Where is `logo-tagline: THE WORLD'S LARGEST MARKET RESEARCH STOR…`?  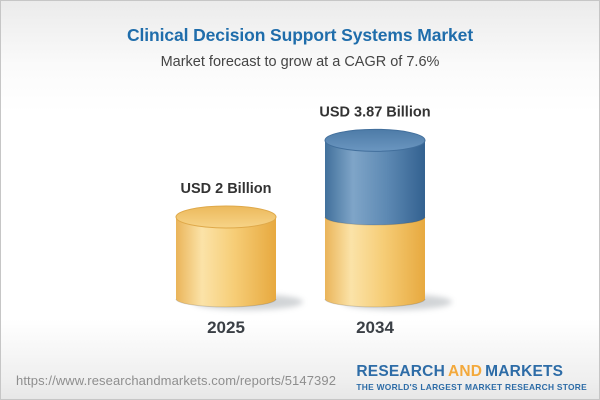 logo-tagline: THE WORLD'S LARGEST MARKET RESEARCH STOR… is located at coordinates (471, 386).